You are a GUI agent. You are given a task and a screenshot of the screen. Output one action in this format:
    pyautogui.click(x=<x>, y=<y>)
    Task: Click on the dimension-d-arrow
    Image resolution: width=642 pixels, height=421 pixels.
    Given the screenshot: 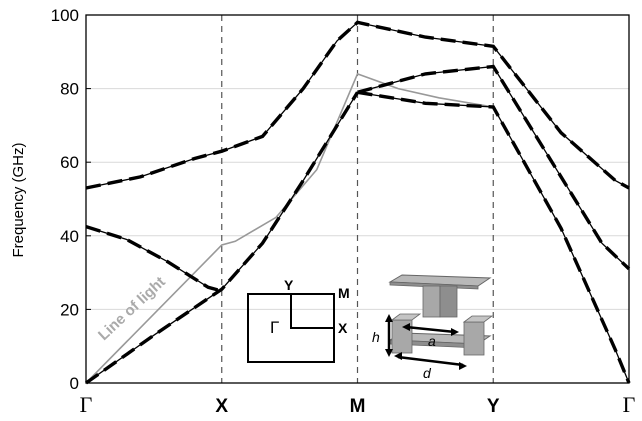 What is the action you would take?
    pyautogui.click(x=430, y=361)
    